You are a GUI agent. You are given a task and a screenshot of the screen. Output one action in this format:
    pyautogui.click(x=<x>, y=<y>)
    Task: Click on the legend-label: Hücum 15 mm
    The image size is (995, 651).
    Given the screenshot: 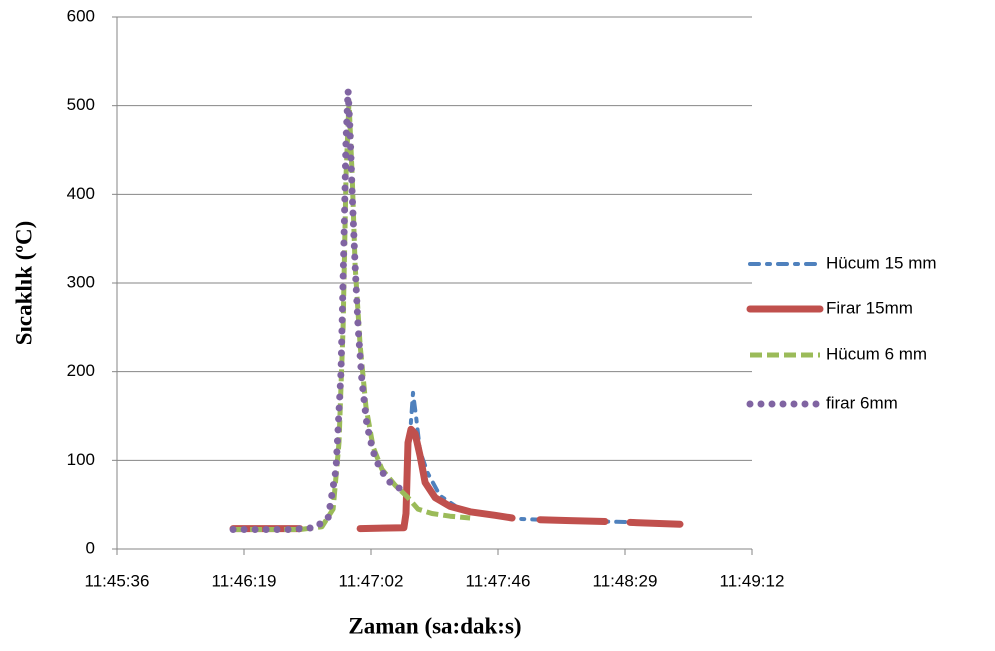 What is the action you would take?
    pyautogui.click(x=881, y=262)
    